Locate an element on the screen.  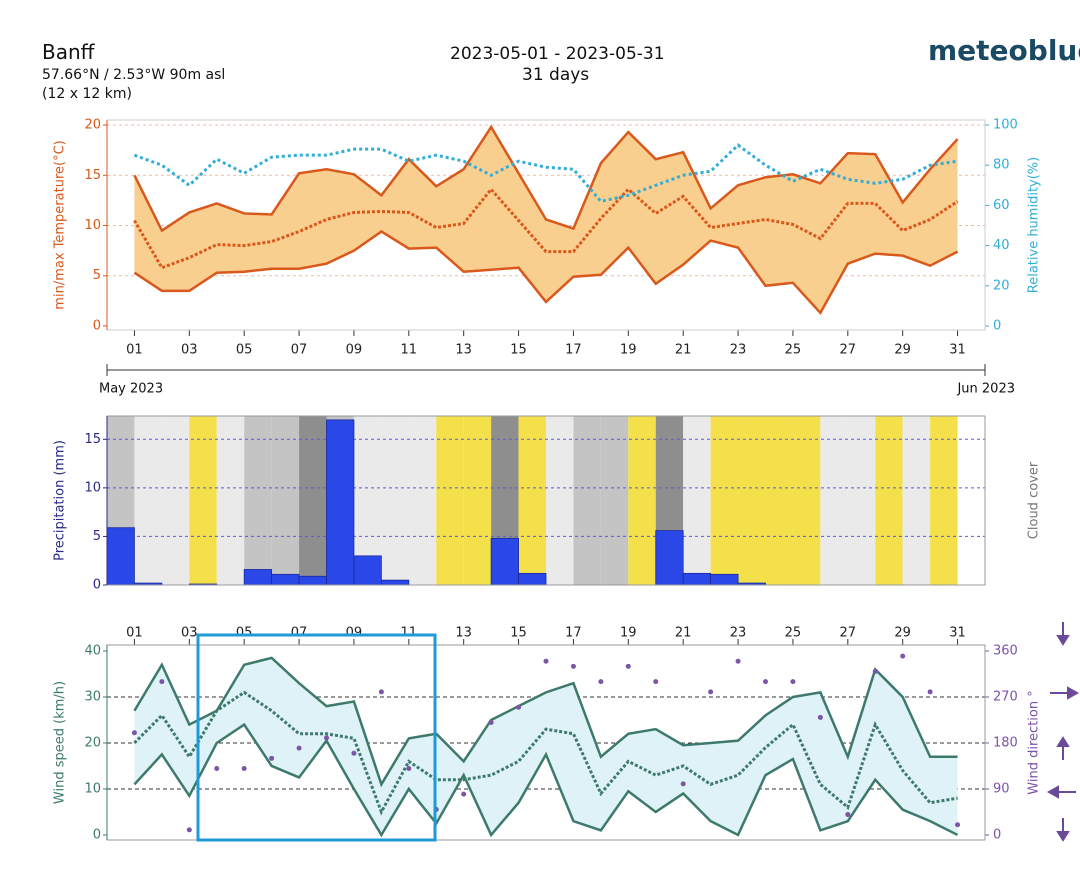
logo: meteoblue is located at coordinates (1004, 50).